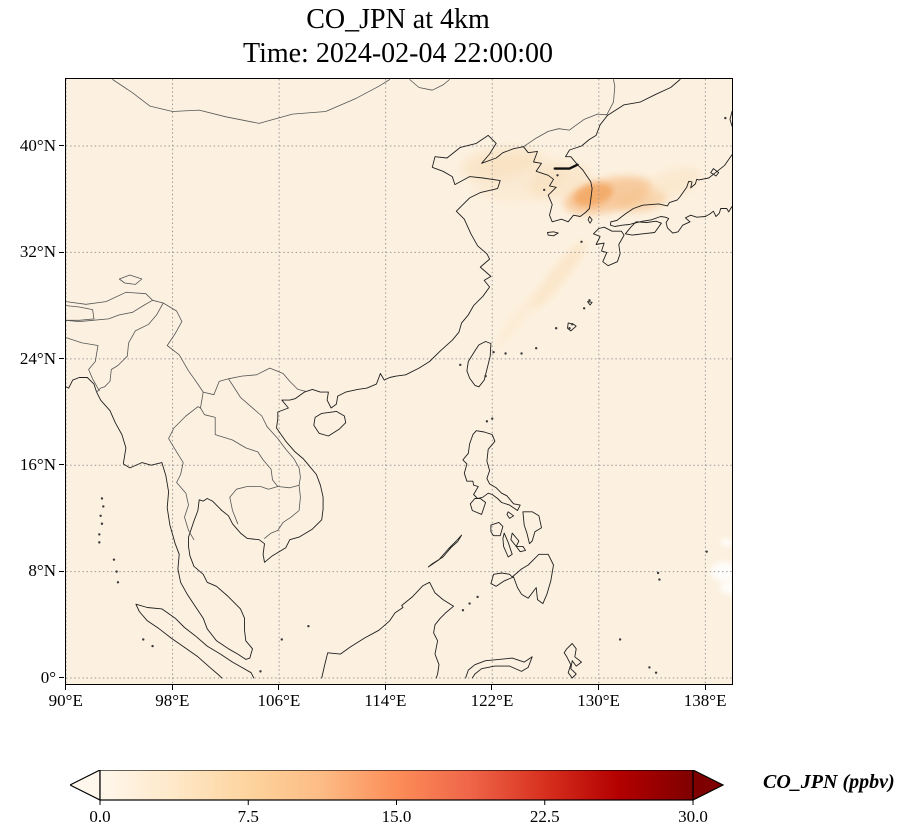 Image resolution: width=915 pixels, height=836 pixels. Describe the element at coordinates (195, 641) in the screenshot. I see `feature-sumatra` at that location.